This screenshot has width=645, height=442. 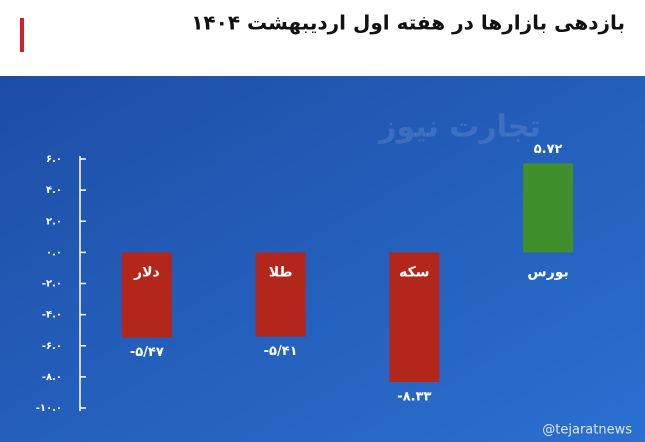 I want to click on y-tick-label: ۰.۰, so click(x=54, y=252).